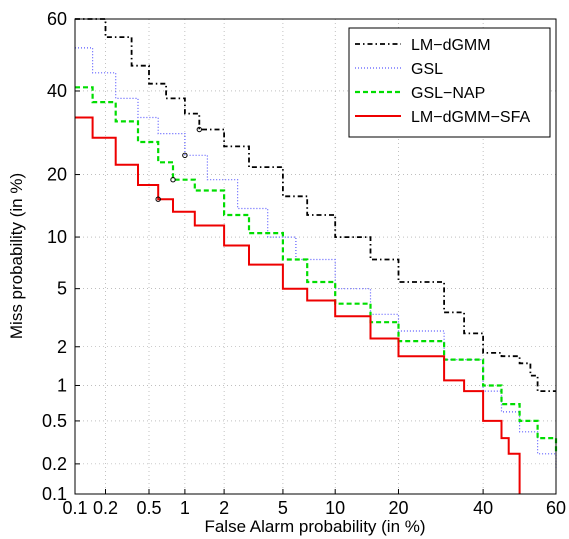 This screenshot has height=539, width=569. Describe the element at coordinates (556, 508) in the screenshot. I see `x-tick-label: 60` at that location.